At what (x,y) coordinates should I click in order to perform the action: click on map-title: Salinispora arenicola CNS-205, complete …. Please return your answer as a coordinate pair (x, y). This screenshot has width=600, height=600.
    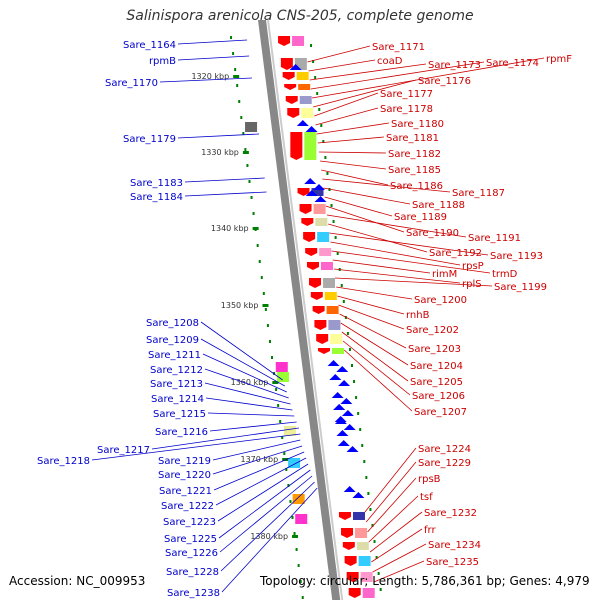
    Looking at the image, I should click on (300, 16).